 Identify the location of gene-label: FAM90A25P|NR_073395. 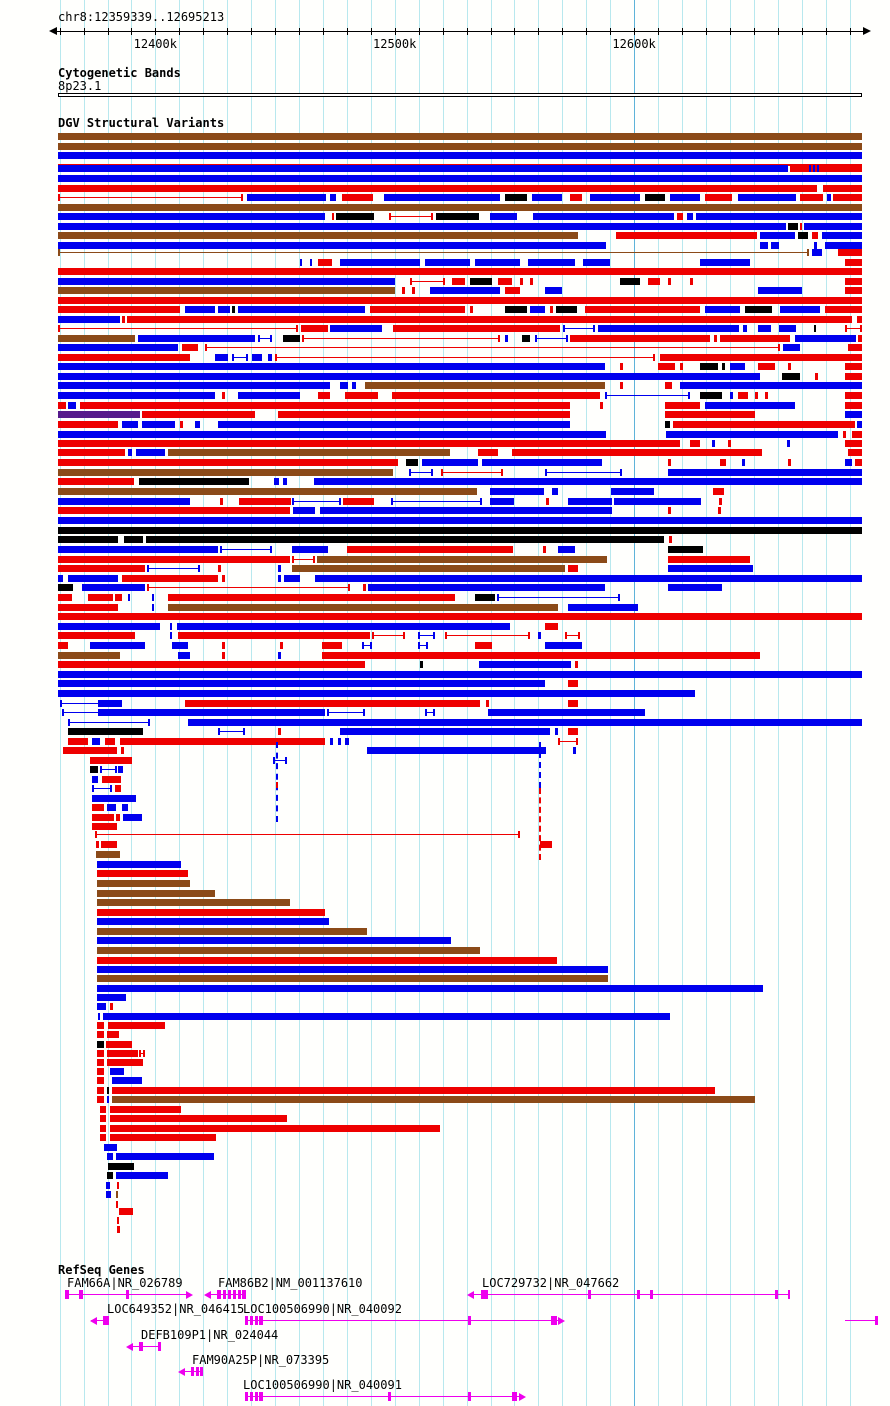
(261, 1360).